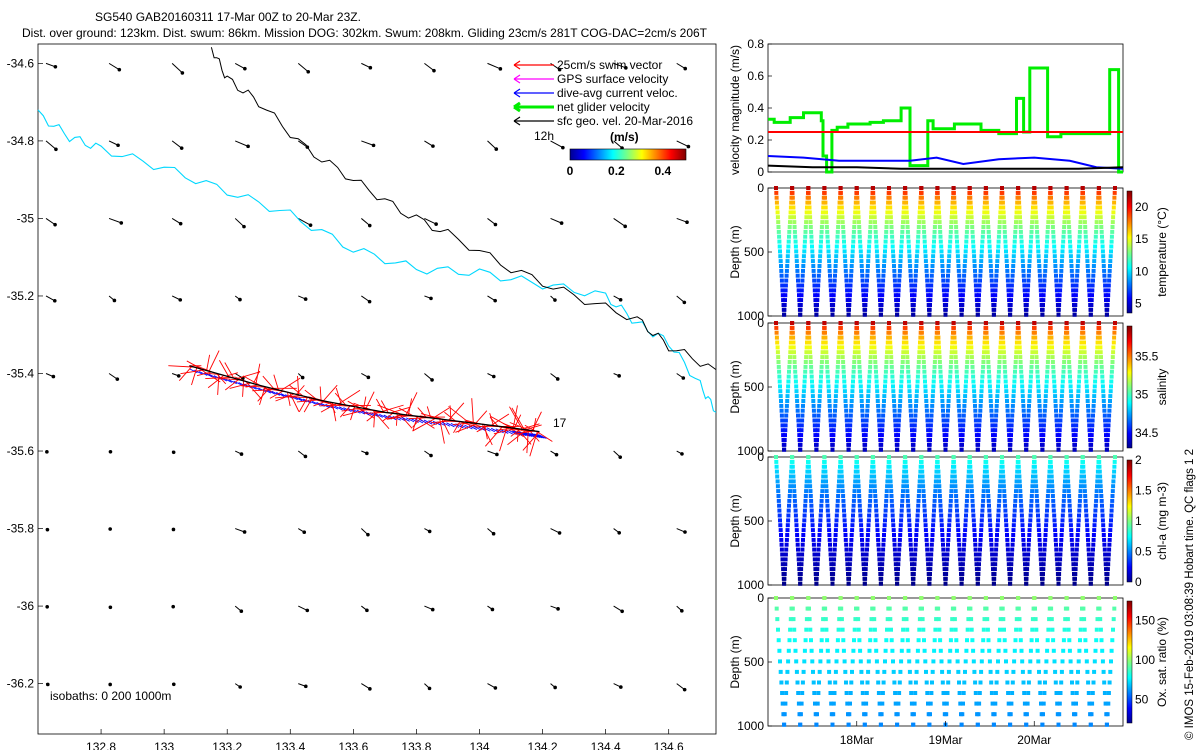 This screenshot has height=750, width=1200. I want to click on profile-y-tick-label: 500, so click(754, 662).